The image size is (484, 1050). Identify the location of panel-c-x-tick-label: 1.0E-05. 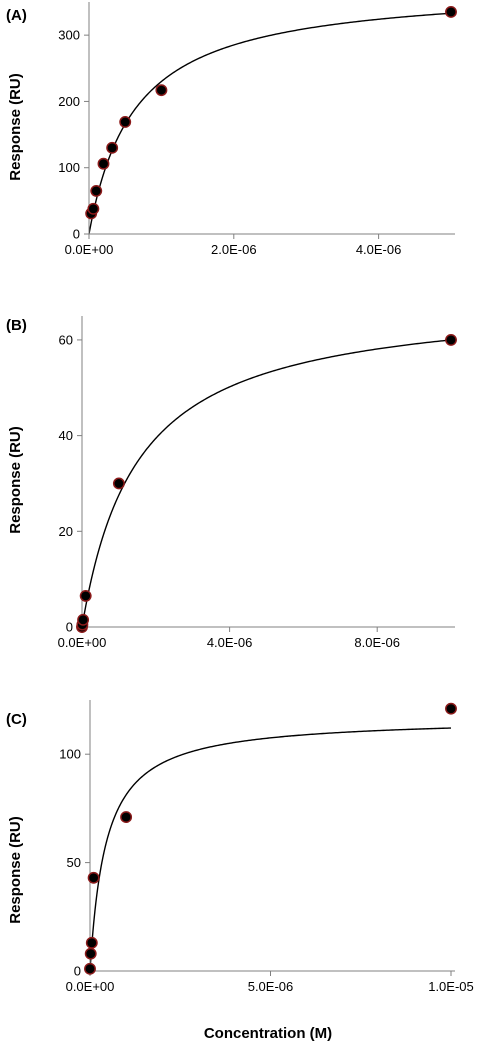
(451, 986).